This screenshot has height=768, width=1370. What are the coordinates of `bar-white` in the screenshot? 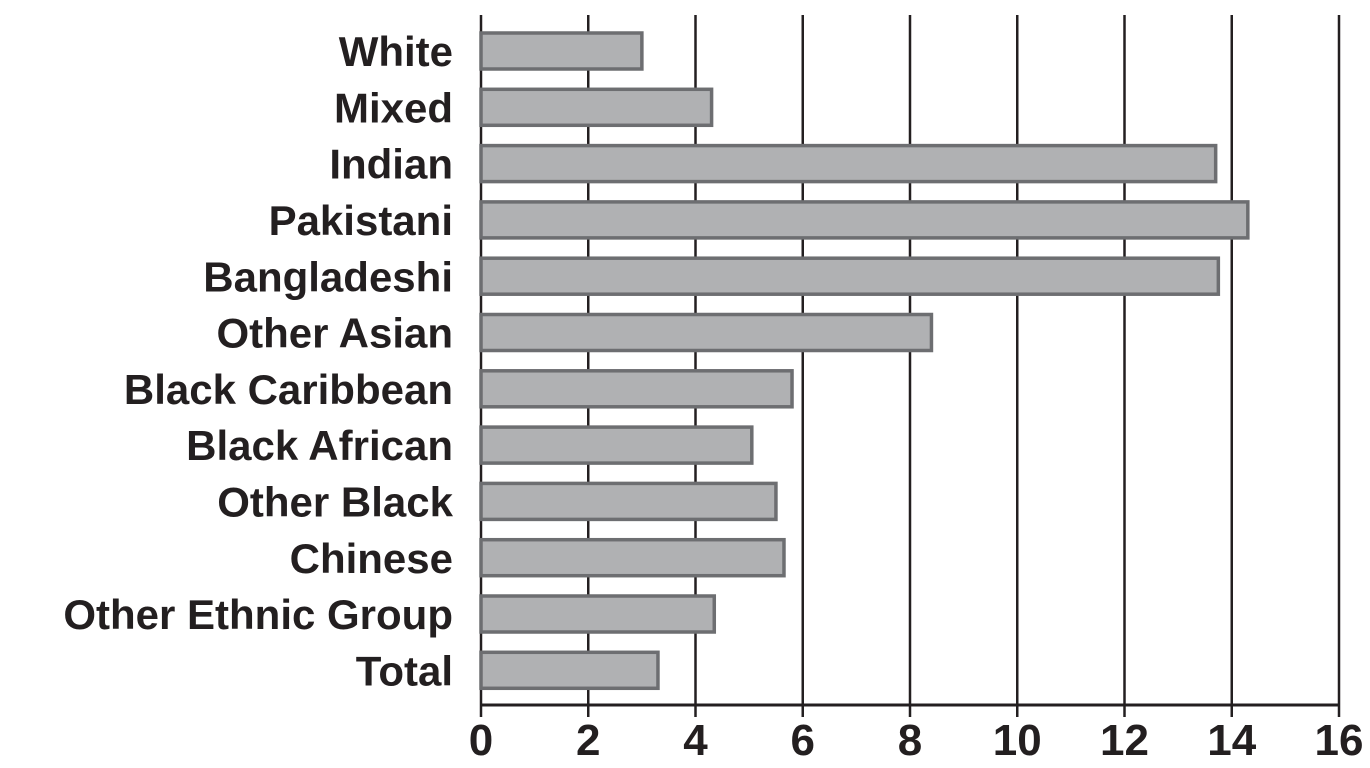 It's located at (561, 51).